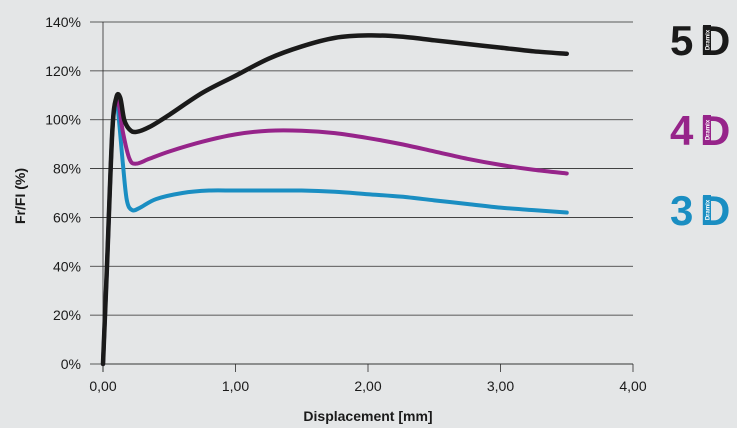 The height and width of the screenshot is (428, 737). Describe the element at coordinates (20, 196) in the screenshot. I see `y-axis-title: Fr/FI (%)` at that location.